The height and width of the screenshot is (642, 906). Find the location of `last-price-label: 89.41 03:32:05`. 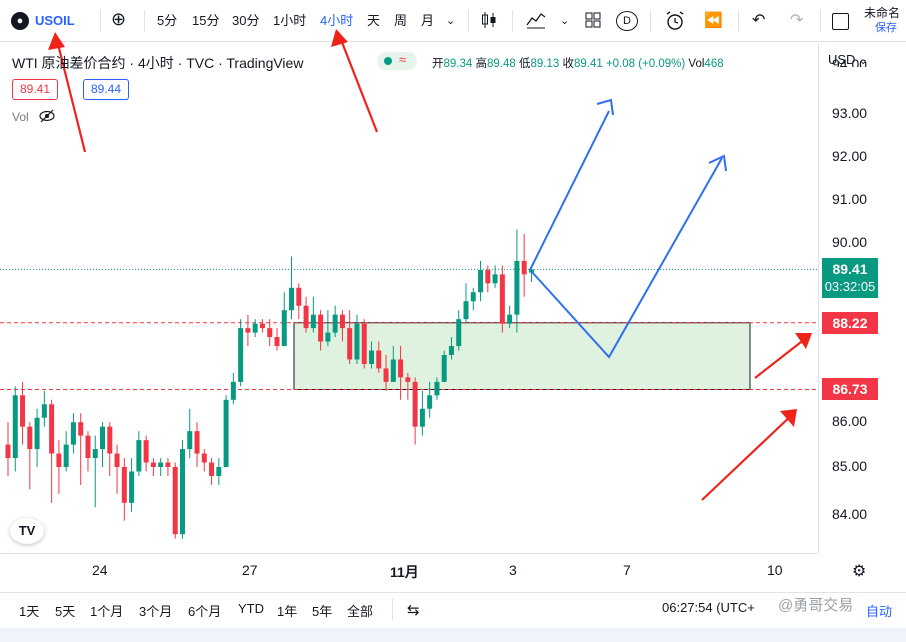

last-price-label: 89.41 03:32:05 is located at coordinates (850, 278).